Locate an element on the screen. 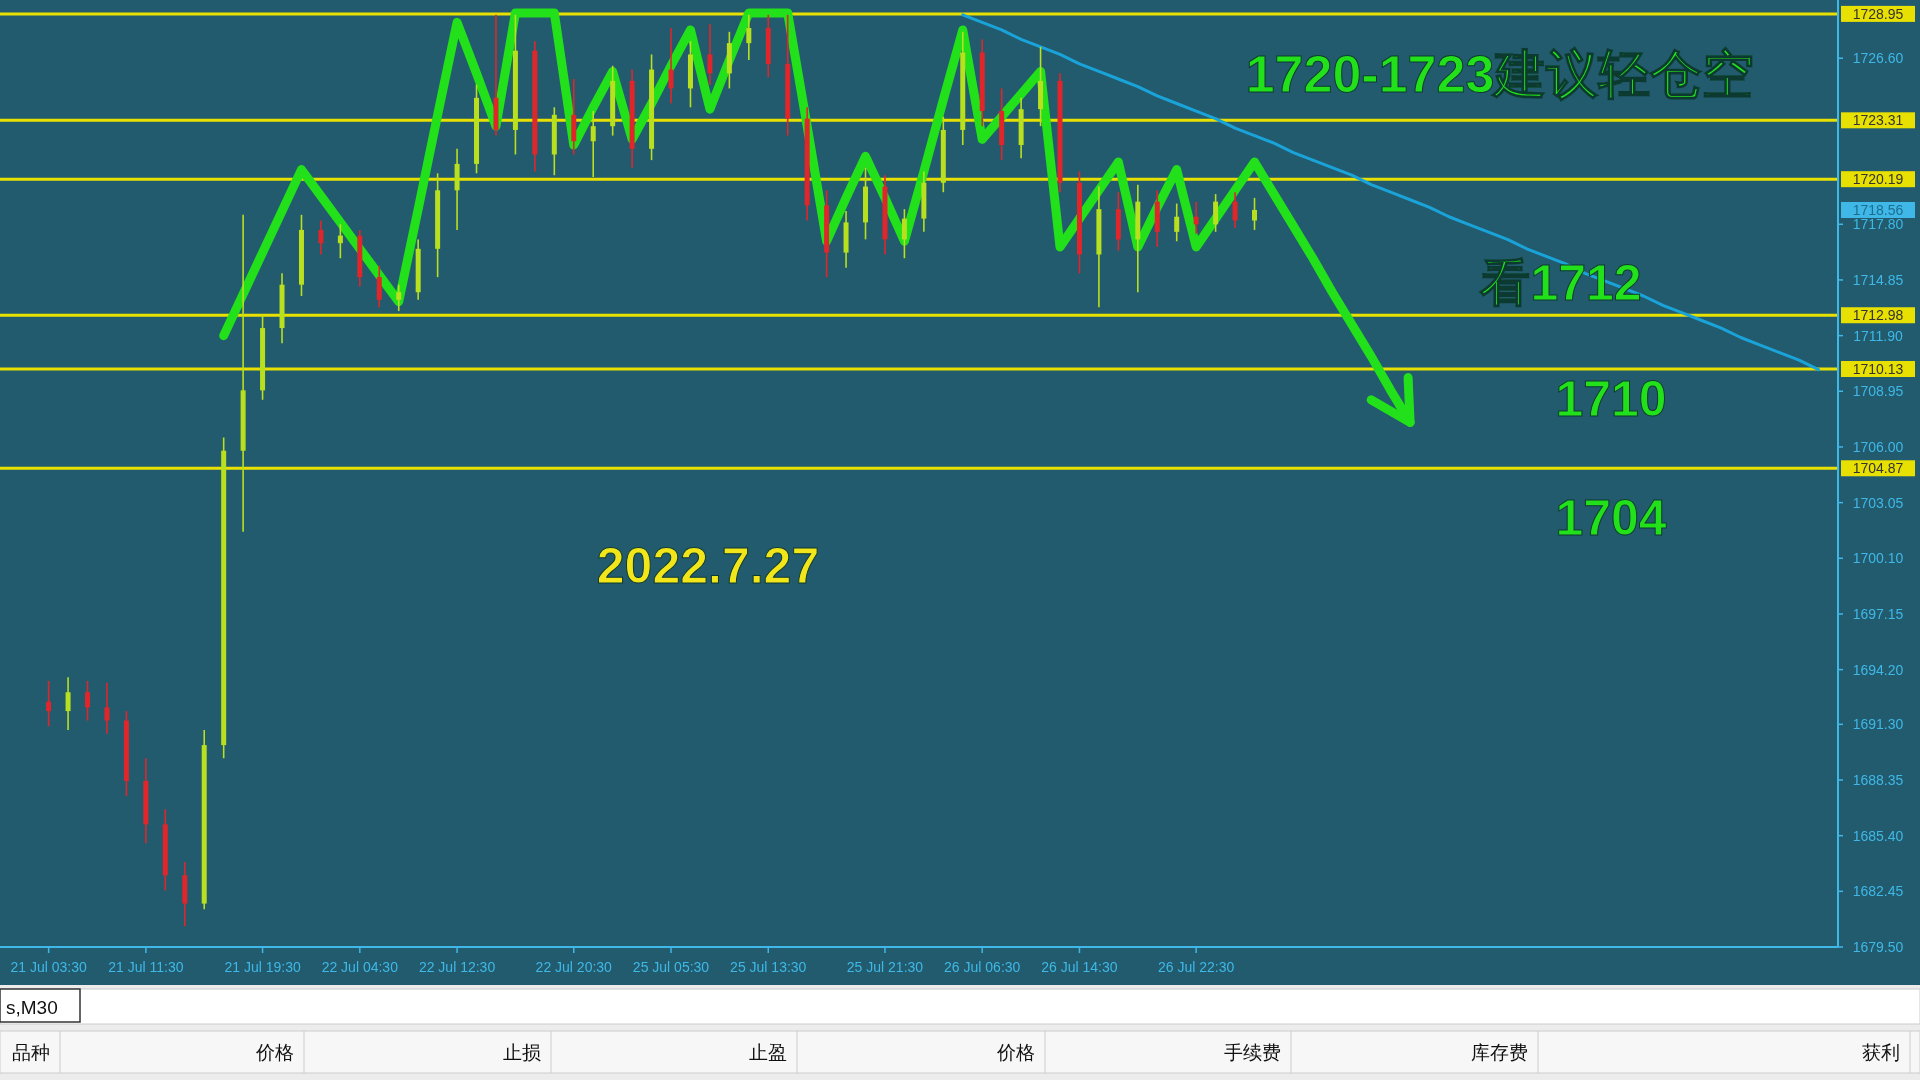  x-tick-label: 25 Jul 13:30 is located at coordinates (768, 967).